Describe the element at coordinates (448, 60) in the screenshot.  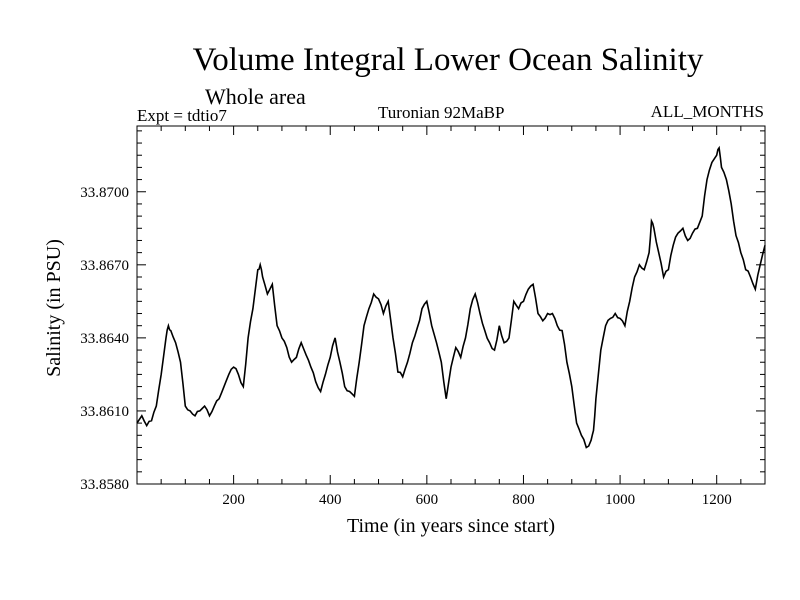
I see `chart-title: Volume Integral Lower Ocean Salinity` at that location.